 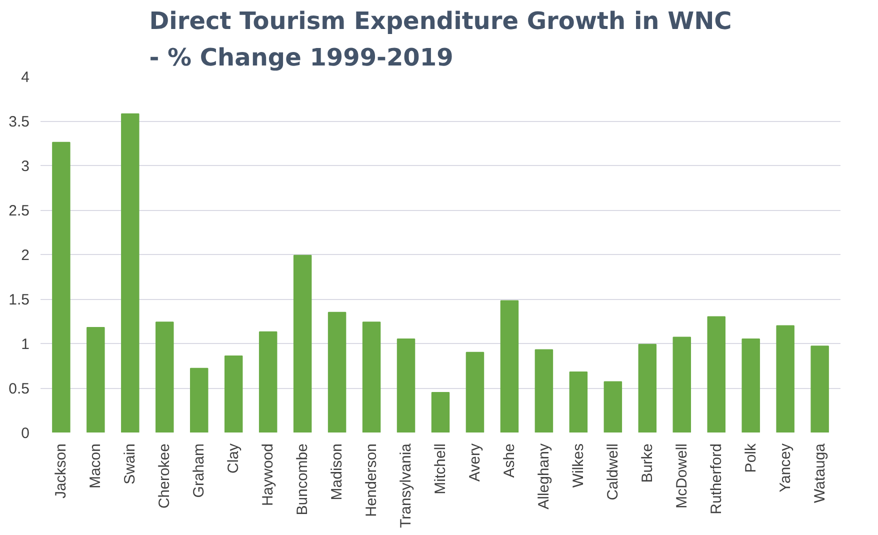 I want to click on x-tick-label: Madison, so click(x=337, y=471).